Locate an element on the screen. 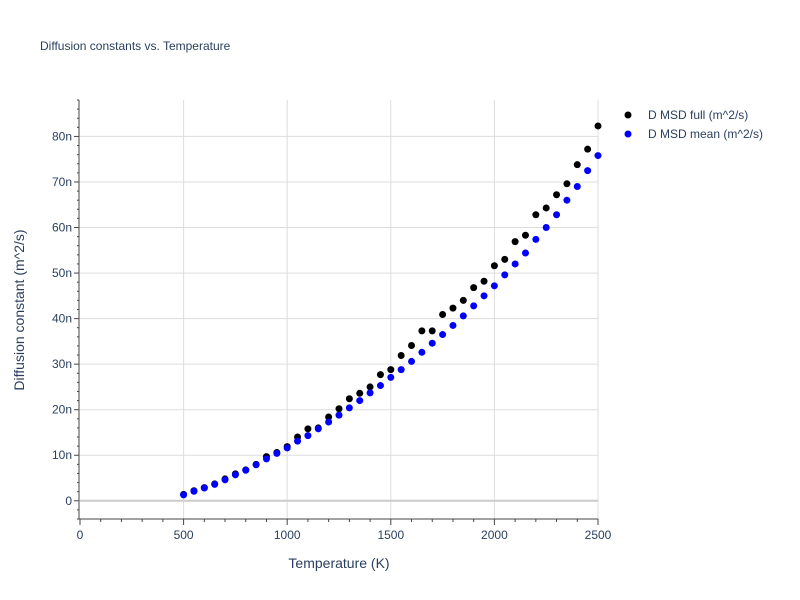  x-tick-label: 2000 is located at coordinates (494, 535).